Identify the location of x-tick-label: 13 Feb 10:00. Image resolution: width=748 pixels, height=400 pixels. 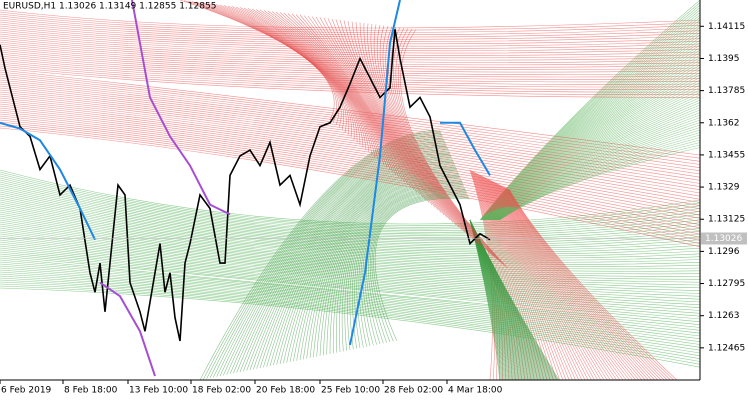
(158, 391).